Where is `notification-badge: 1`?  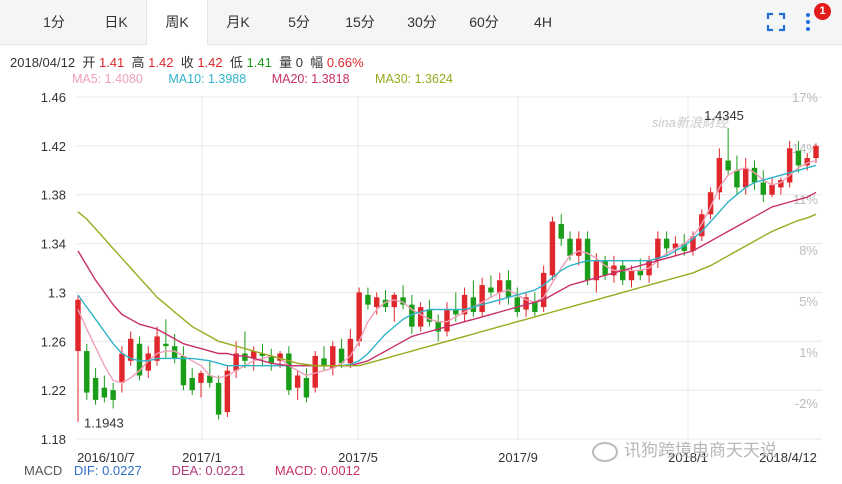 notification-badge: 1 is located at coordinates (822, 11).